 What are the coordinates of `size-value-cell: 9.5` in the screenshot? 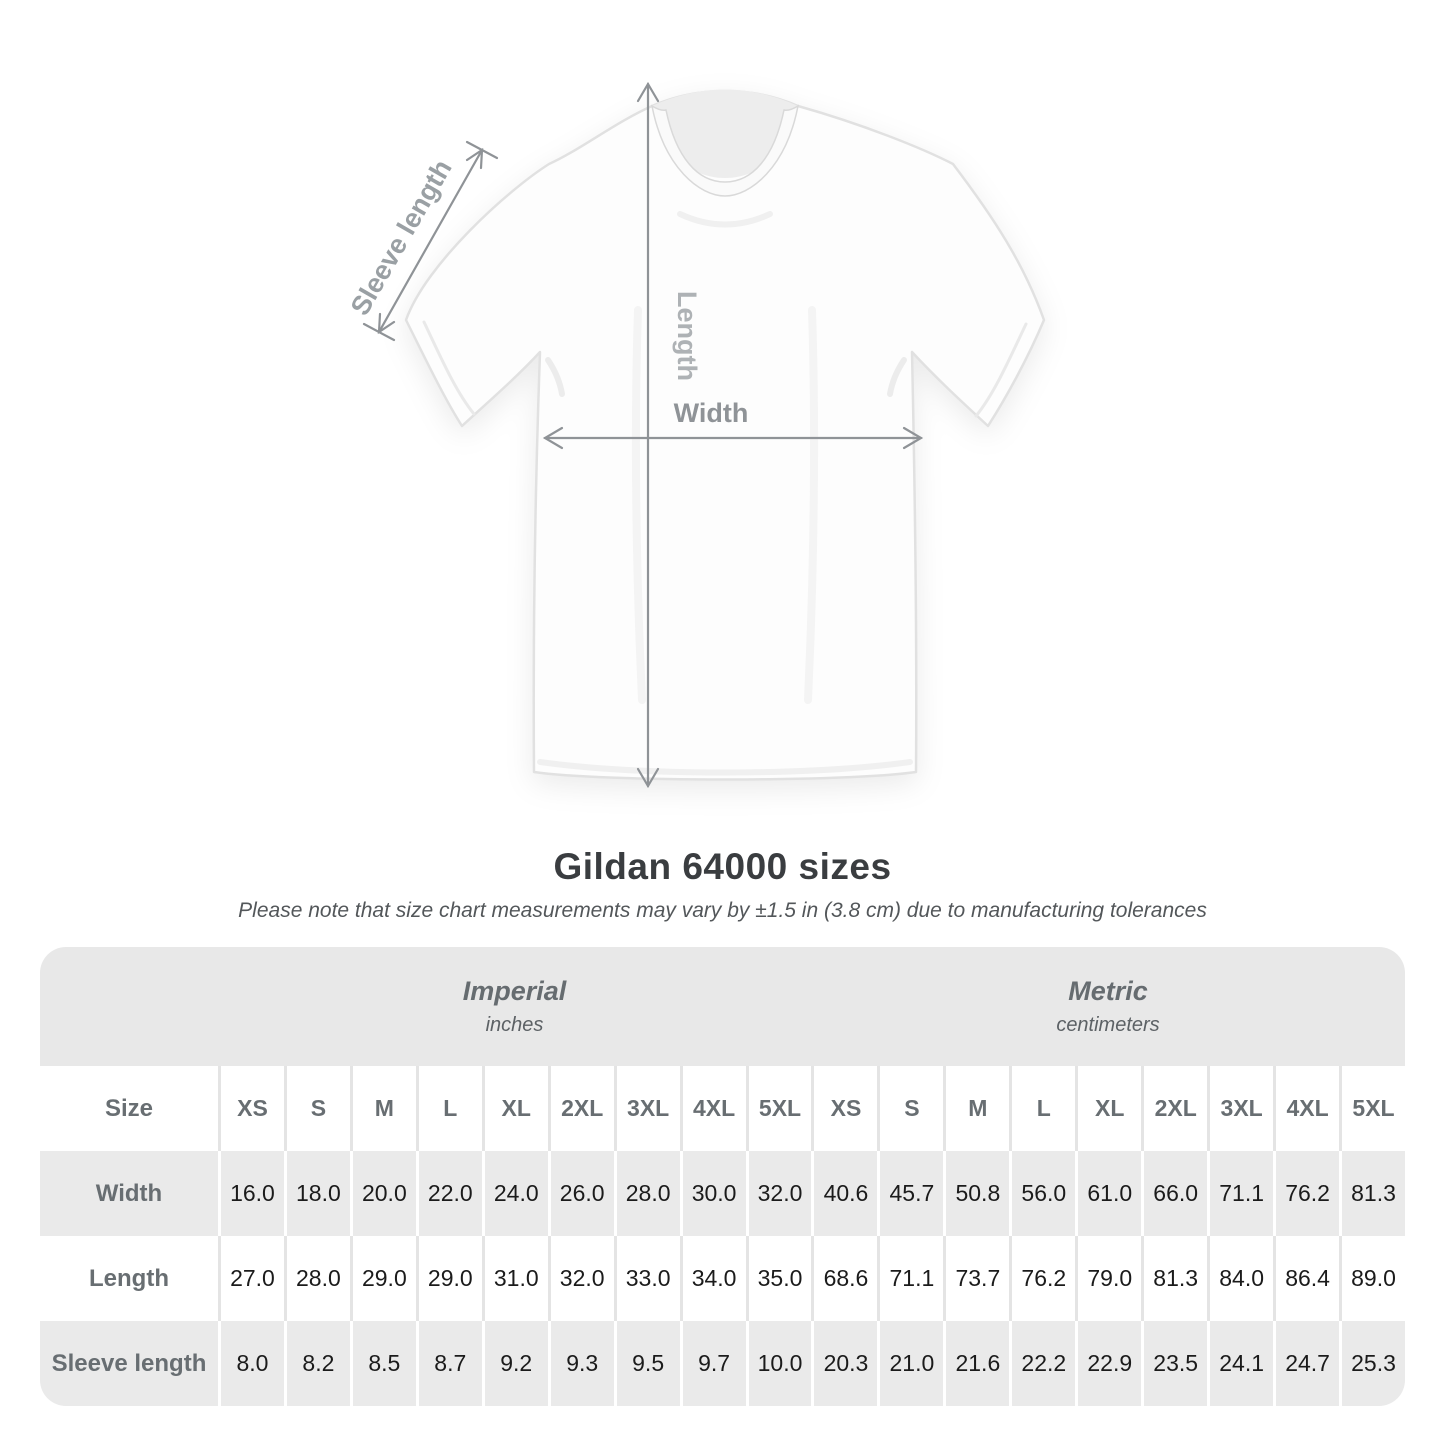 It's located at (646, 1363).